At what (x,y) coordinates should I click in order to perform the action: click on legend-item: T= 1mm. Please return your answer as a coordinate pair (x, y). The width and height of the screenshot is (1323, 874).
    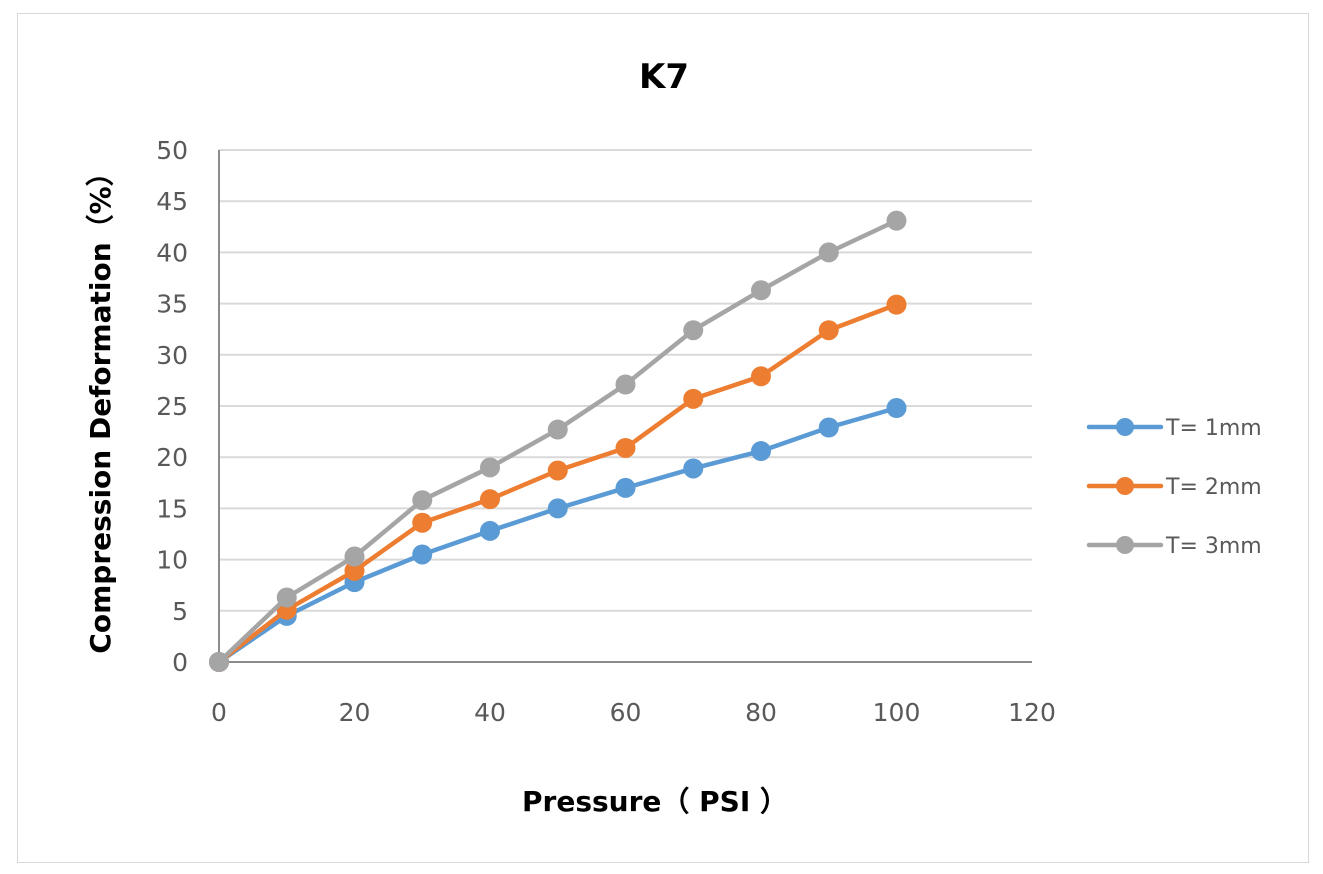
    Looking at the image, I should click on (1174, 428).